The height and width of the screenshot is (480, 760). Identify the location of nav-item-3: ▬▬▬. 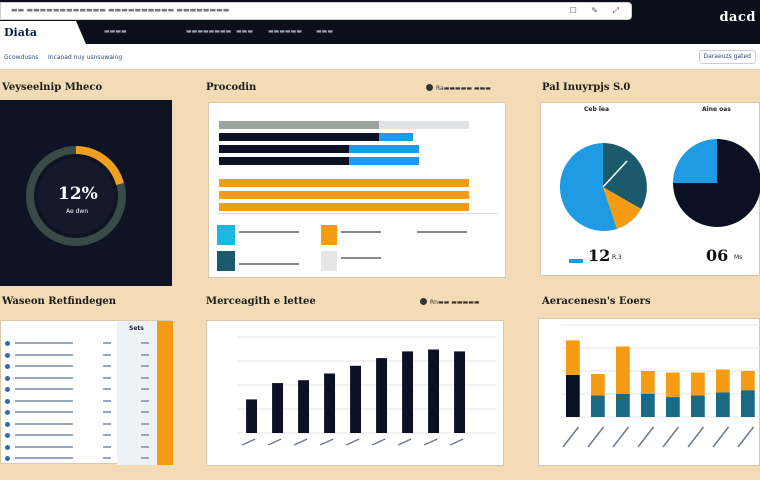
(245, 31).